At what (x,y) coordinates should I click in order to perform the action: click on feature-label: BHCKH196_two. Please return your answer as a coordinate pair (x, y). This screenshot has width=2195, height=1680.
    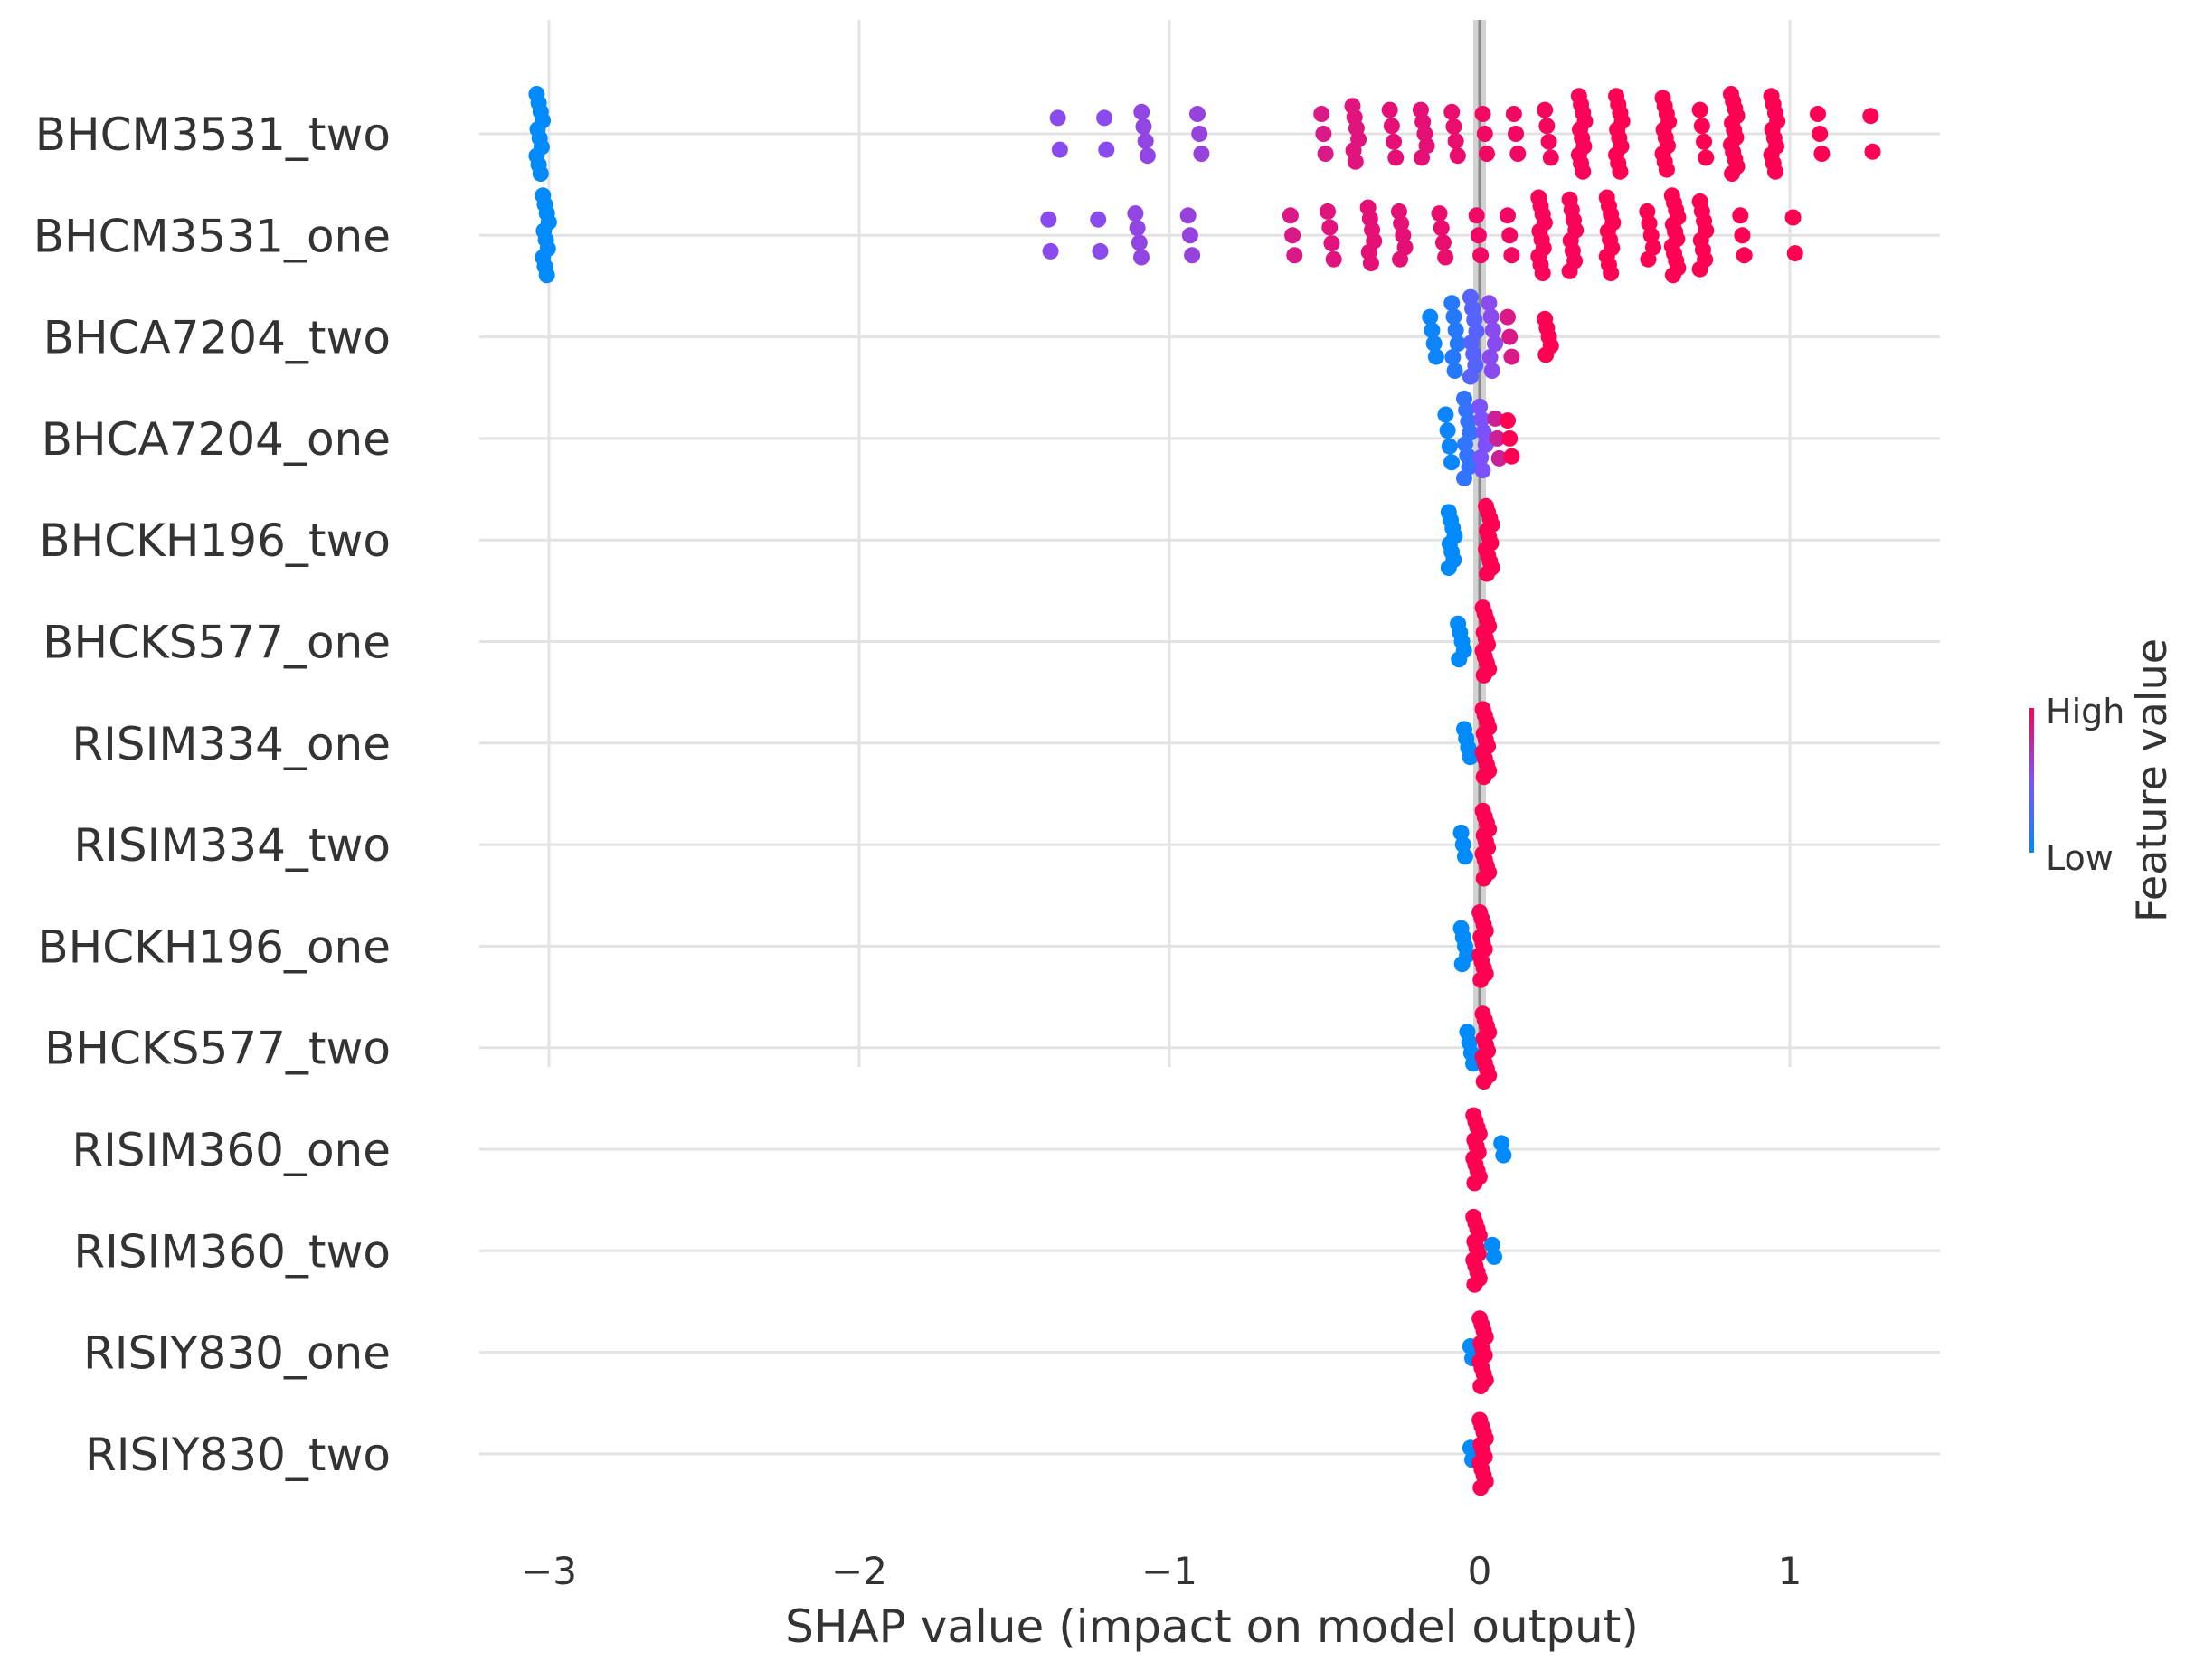
    Looking at the image, I should click on (215, 541).